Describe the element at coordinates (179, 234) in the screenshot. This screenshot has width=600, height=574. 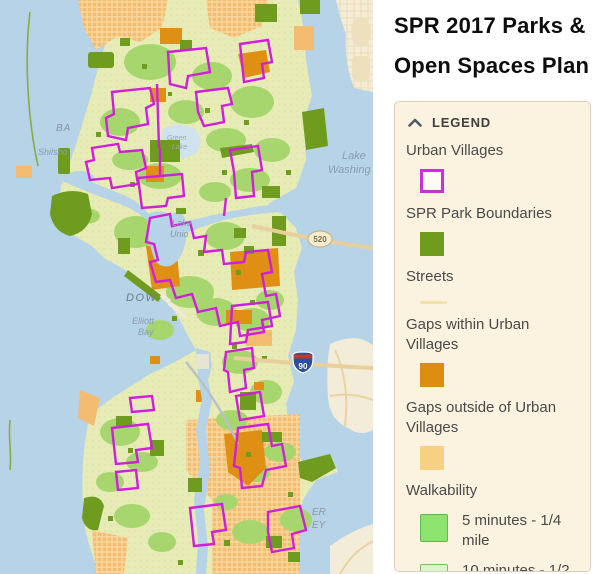
I see `lake-union-label-2: Unio` at that location.